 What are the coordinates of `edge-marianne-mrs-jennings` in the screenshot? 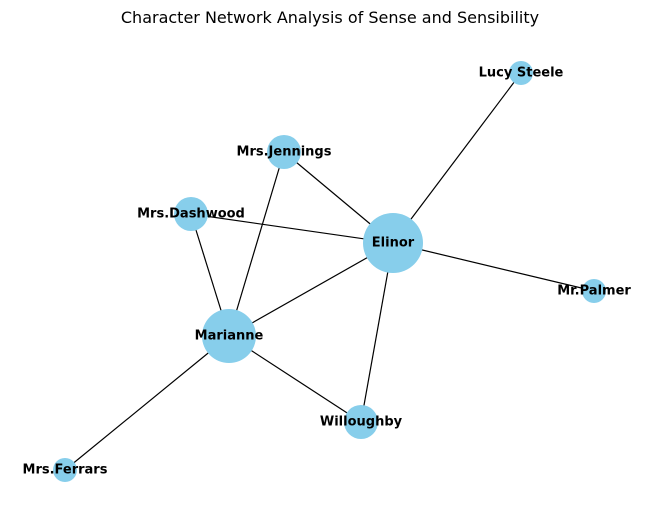 It's located at (256, 244).